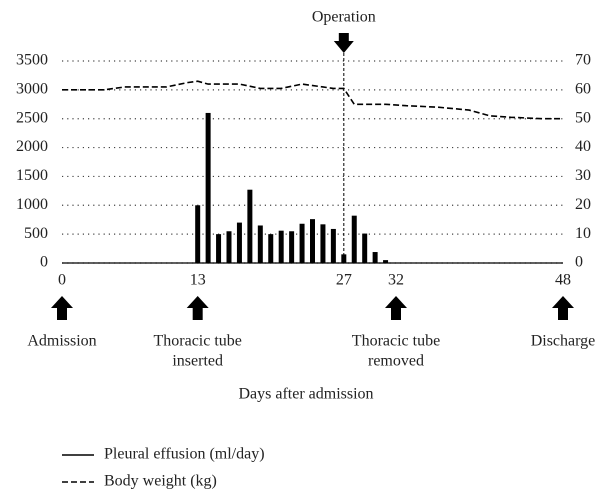 The width and height of the screenshot is (611, 492). I want to click on legend-label: Body weight (kg), so click(160, 481).